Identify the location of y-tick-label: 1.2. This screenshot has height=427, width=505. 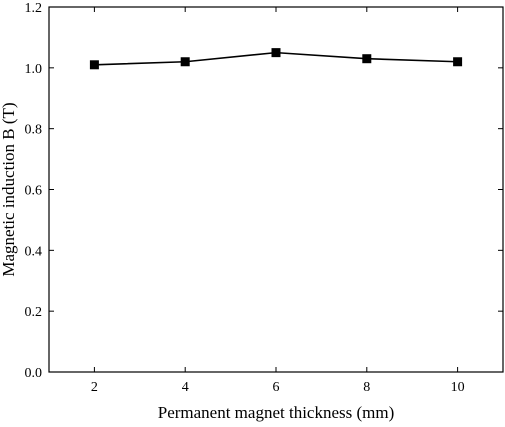
(34, 8).